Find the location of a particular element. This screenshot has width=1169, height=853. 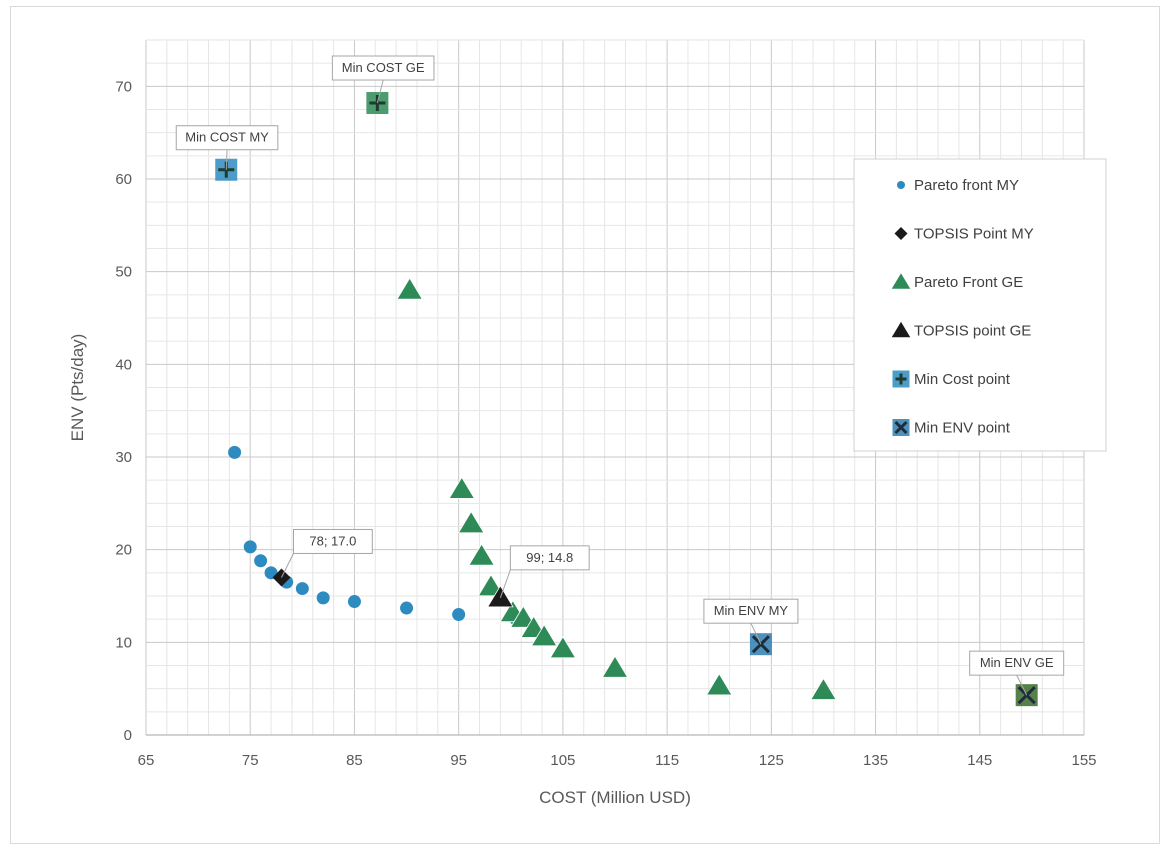

callout: Min COST GE is located at coordinates (383, 79).